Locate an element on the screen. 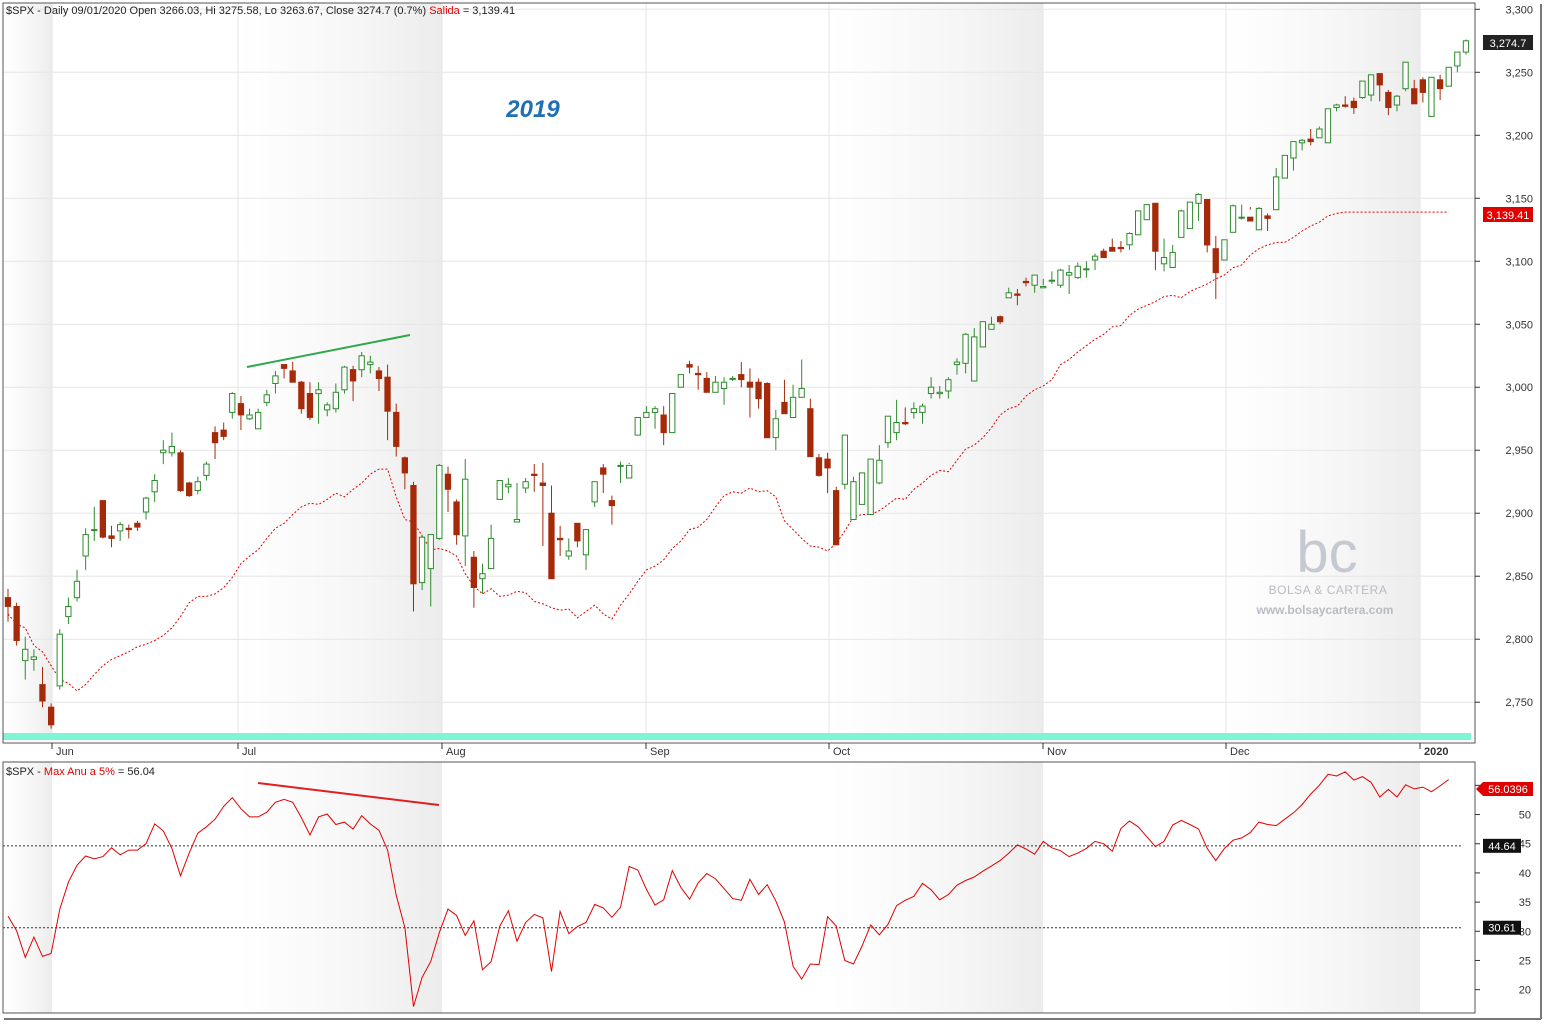  lower-level-label: 30.61 is located at coordinates (1502, 929).